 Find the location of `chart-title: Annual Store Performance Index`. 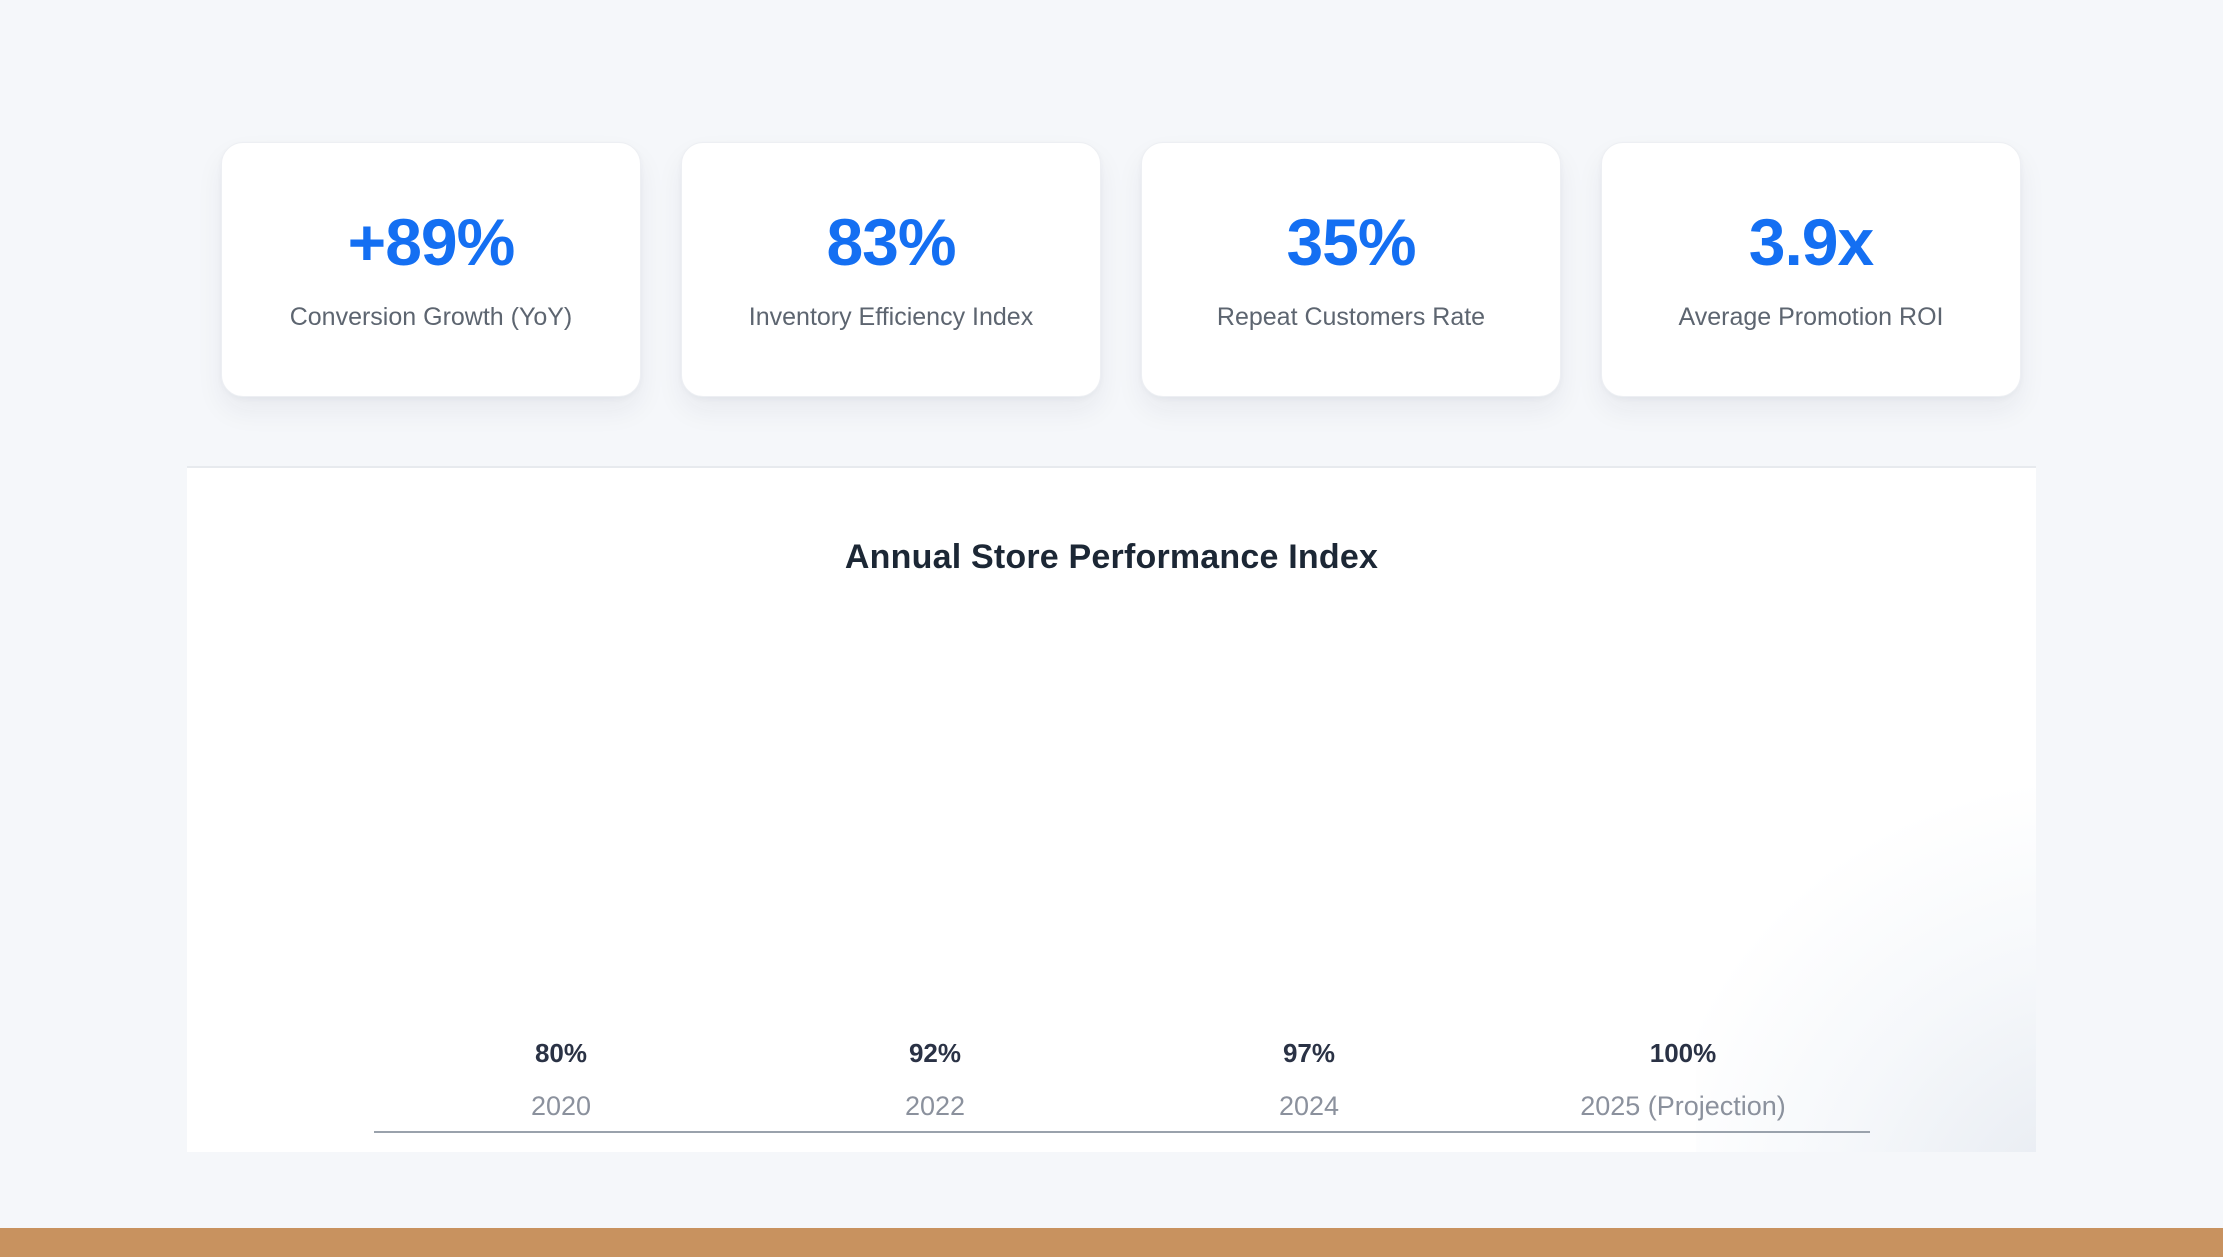

chart-title: Annual Store Performance Index is located at coordinates (1111, 557).